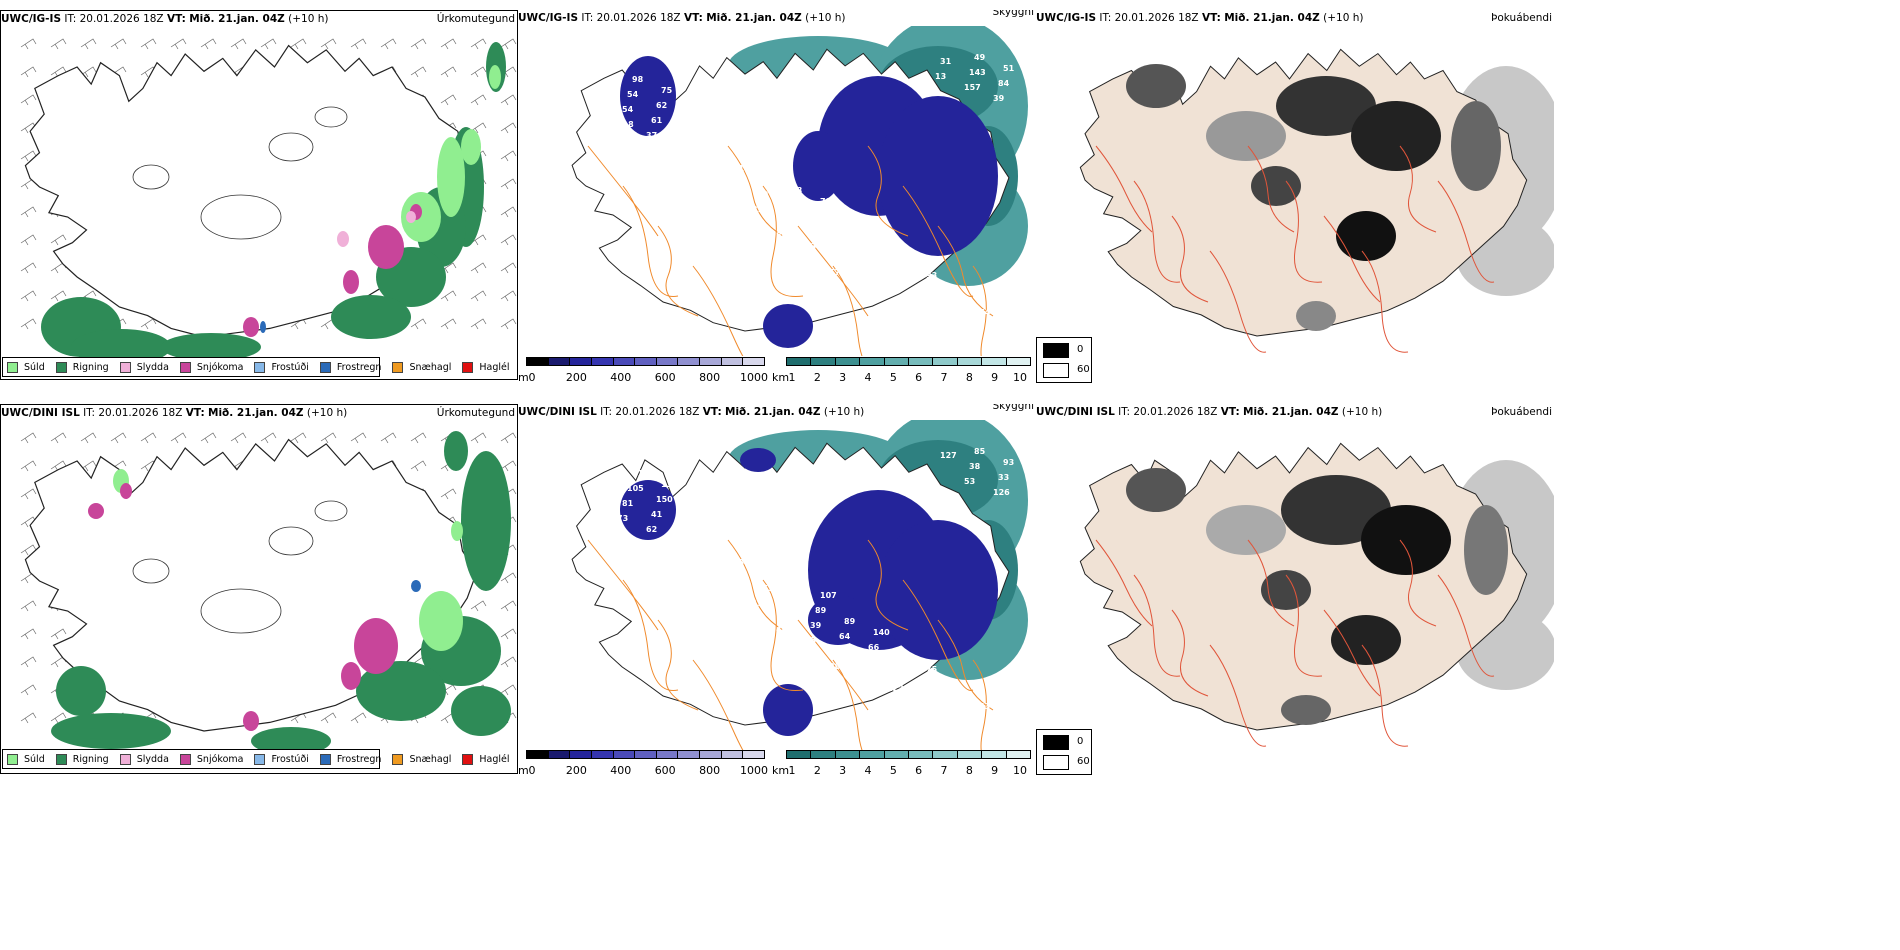  Describe the element at coordinates (676, 555) in the screenshot. I see `visibility-value: 79` at that location.